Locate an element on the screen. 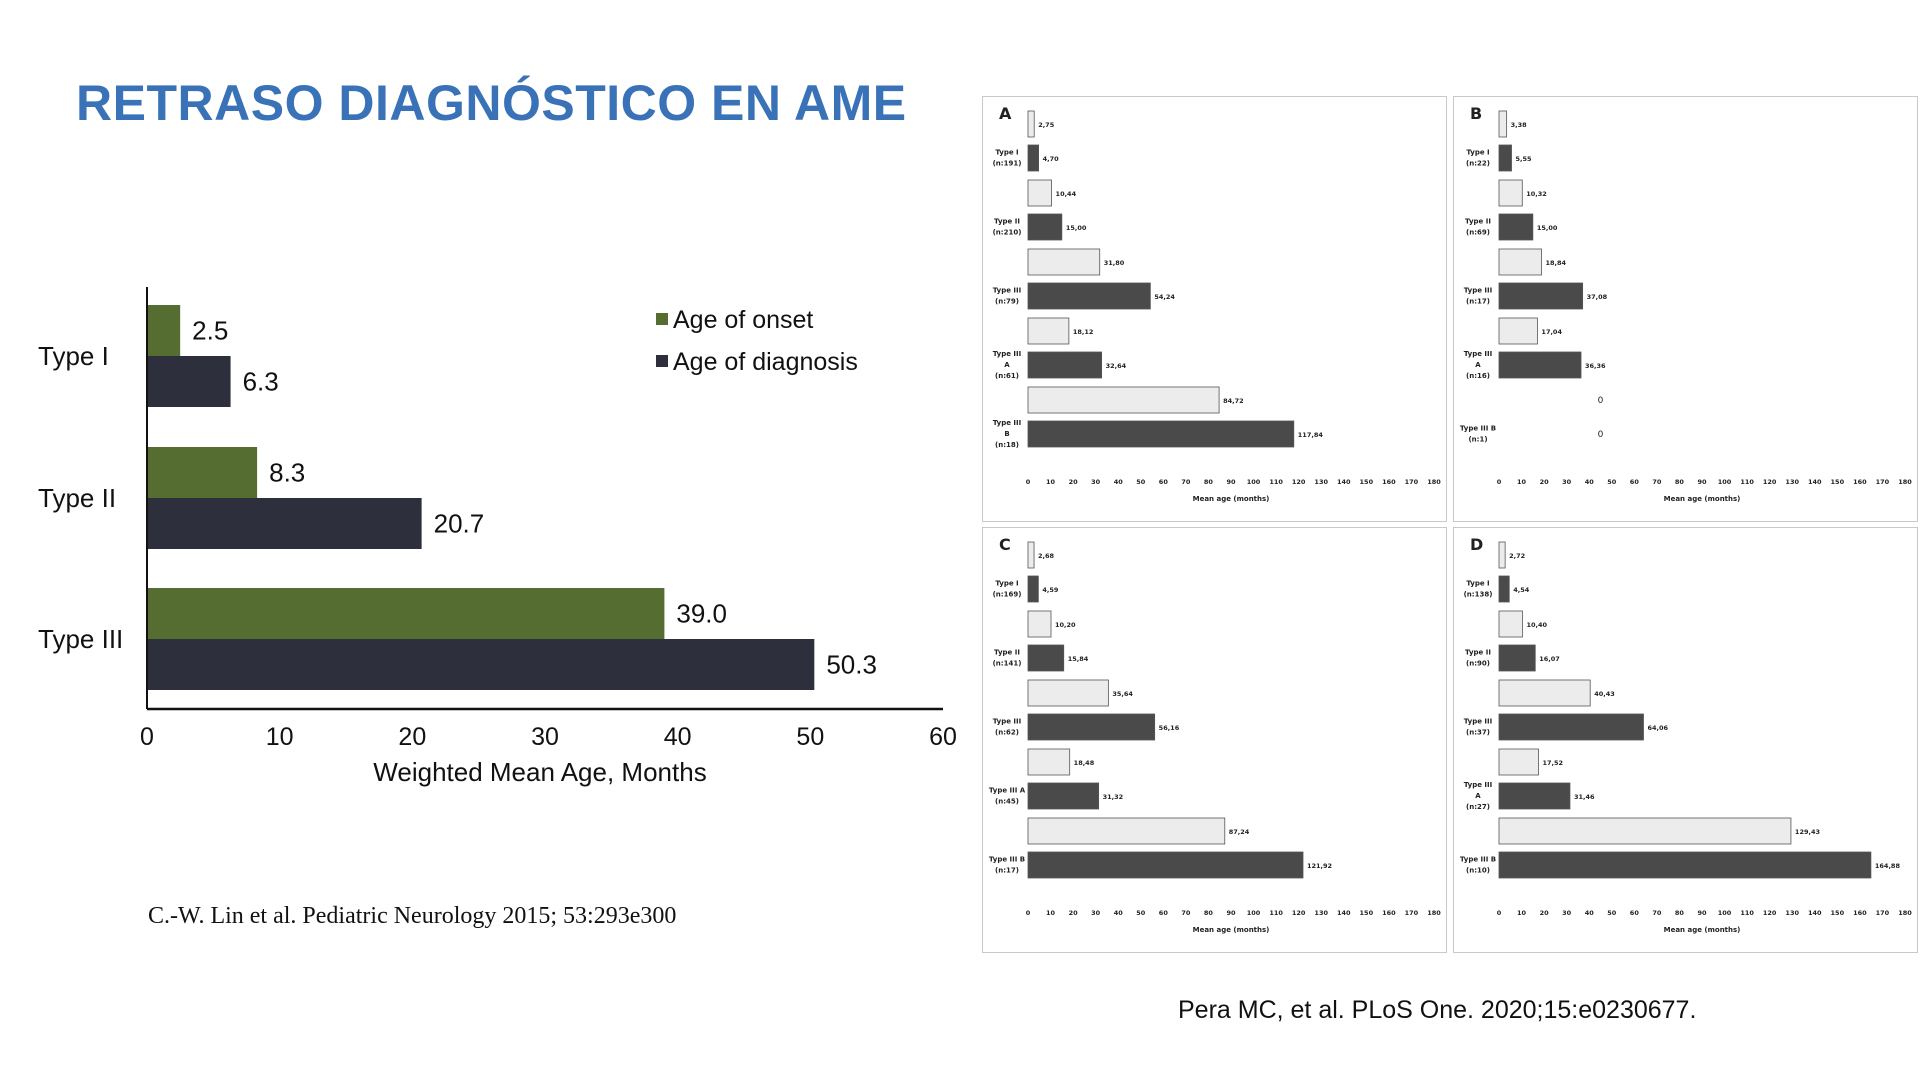 The image size is (1920, 1080). panel-category-label: (n:141) is located at coordinates (1007, 664).